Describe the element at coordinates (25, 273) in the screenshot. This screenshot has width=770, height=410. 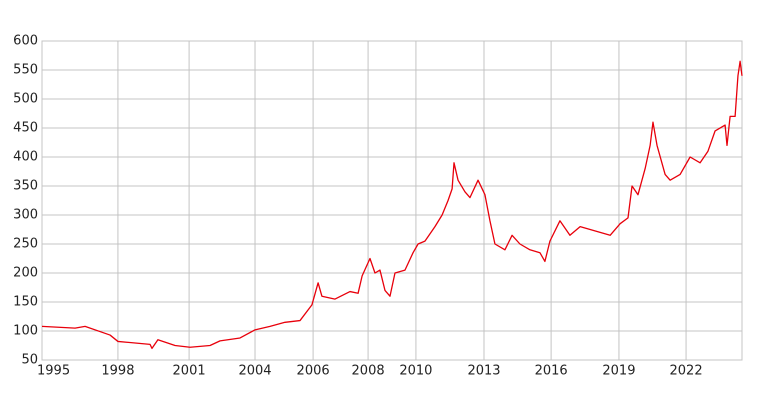
I see `y-tick-label: 200` at that location.